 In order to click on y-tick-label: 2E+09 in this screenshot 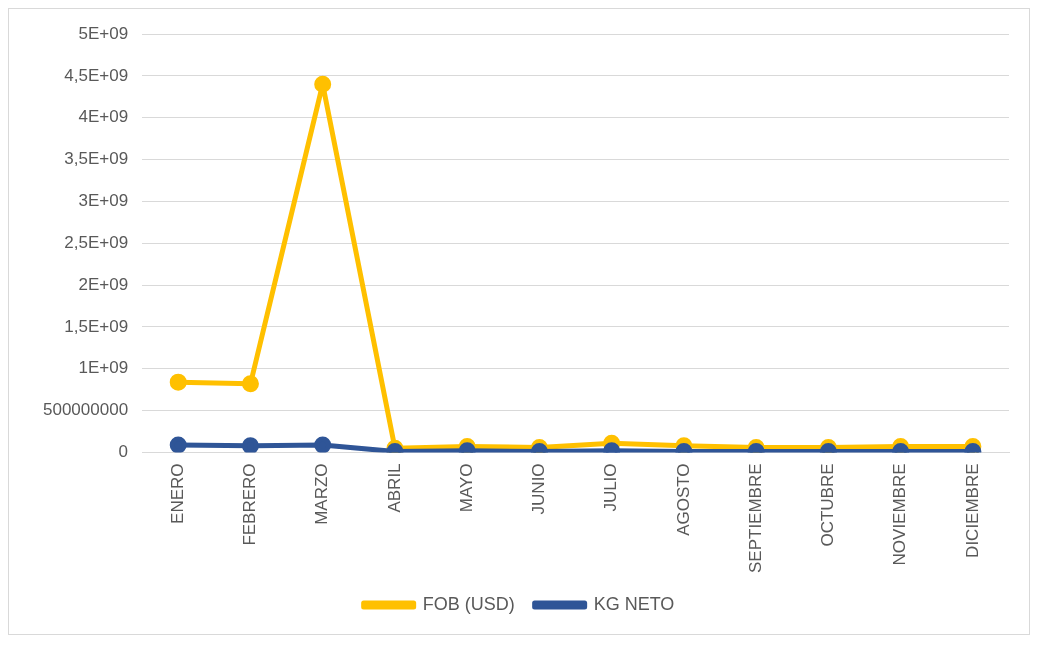, I will do `click(103, 284)`.